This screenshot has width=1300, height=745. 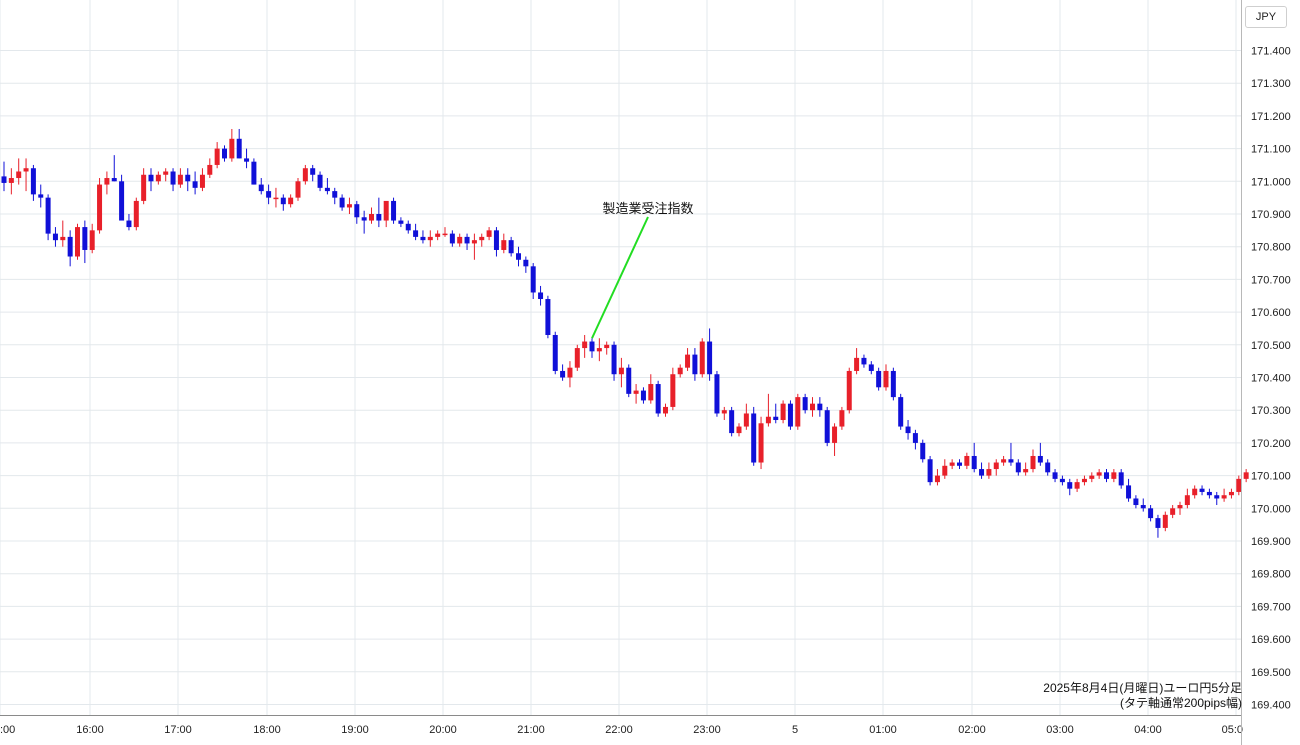 What do you see at coordinates (1271, 84) in the screenshot?
I see `y-tick-label: 171.300` at bounding box center [1271, 84].